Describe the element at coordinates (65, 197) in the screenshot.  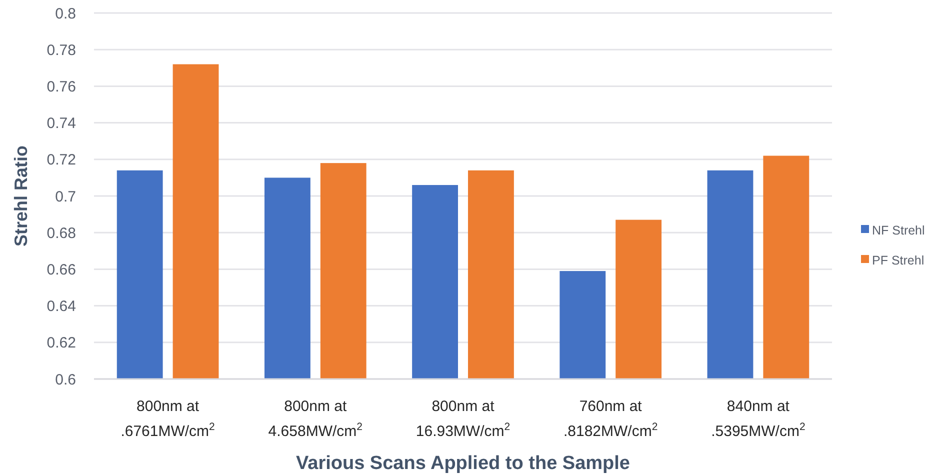
I see `y-tick-label: 0.7` at that location.